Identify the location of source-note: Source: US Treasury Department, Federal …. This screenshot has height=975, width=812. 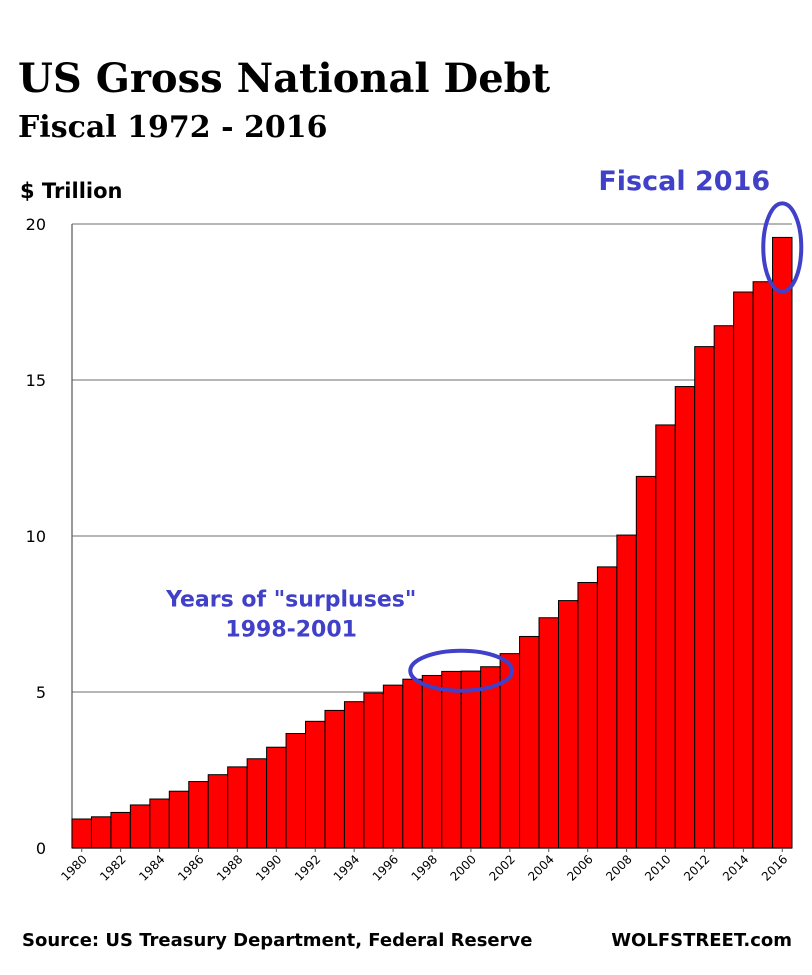
(277, 940).